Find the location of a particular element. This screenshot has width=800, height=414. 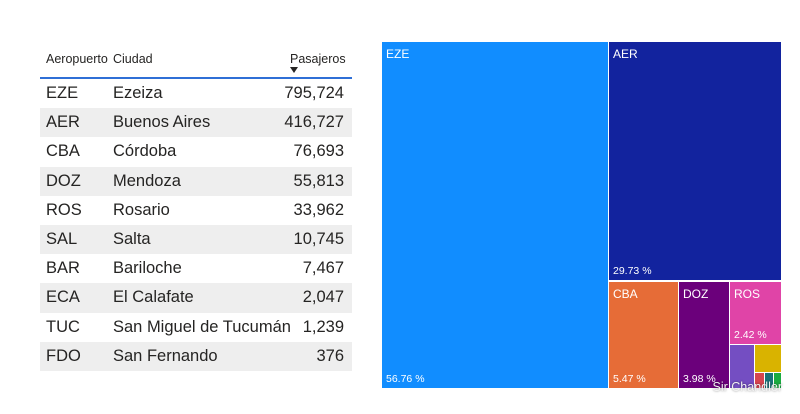

column-header-city: Ciudad is located at coordinates (133, 59).